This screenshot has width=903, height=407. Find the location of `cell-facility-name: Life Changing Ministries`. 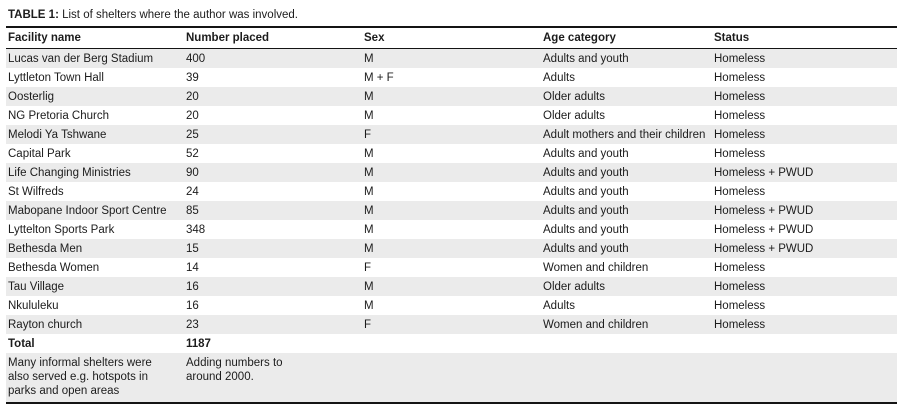

cell-facility-name: Life Changing Ministries is located at coordinates (69, 172).